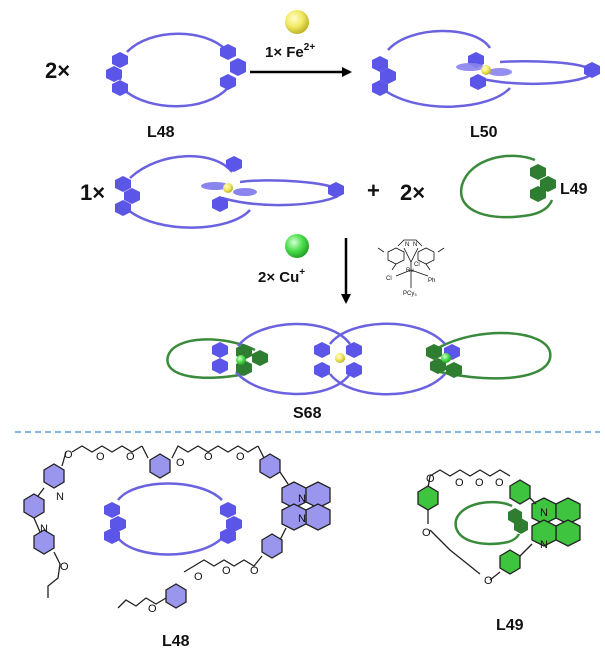 Image resolution: width=605 pixels, height=654 pixels. Describe the element at coordinates (240, 457) in the screenshot. I see `l48-o-6: O` at that location.